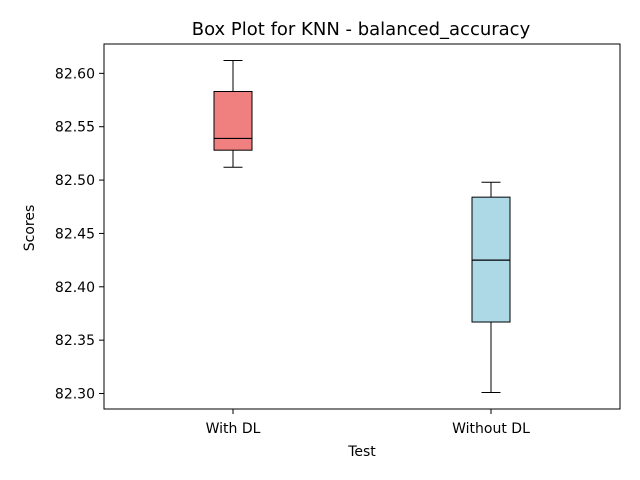 The image size is (640, 480). What do you see at coordinates (30, 228) in the screenshot?
I see `y-axis-label: Scores` at bounding box center [30, 228].